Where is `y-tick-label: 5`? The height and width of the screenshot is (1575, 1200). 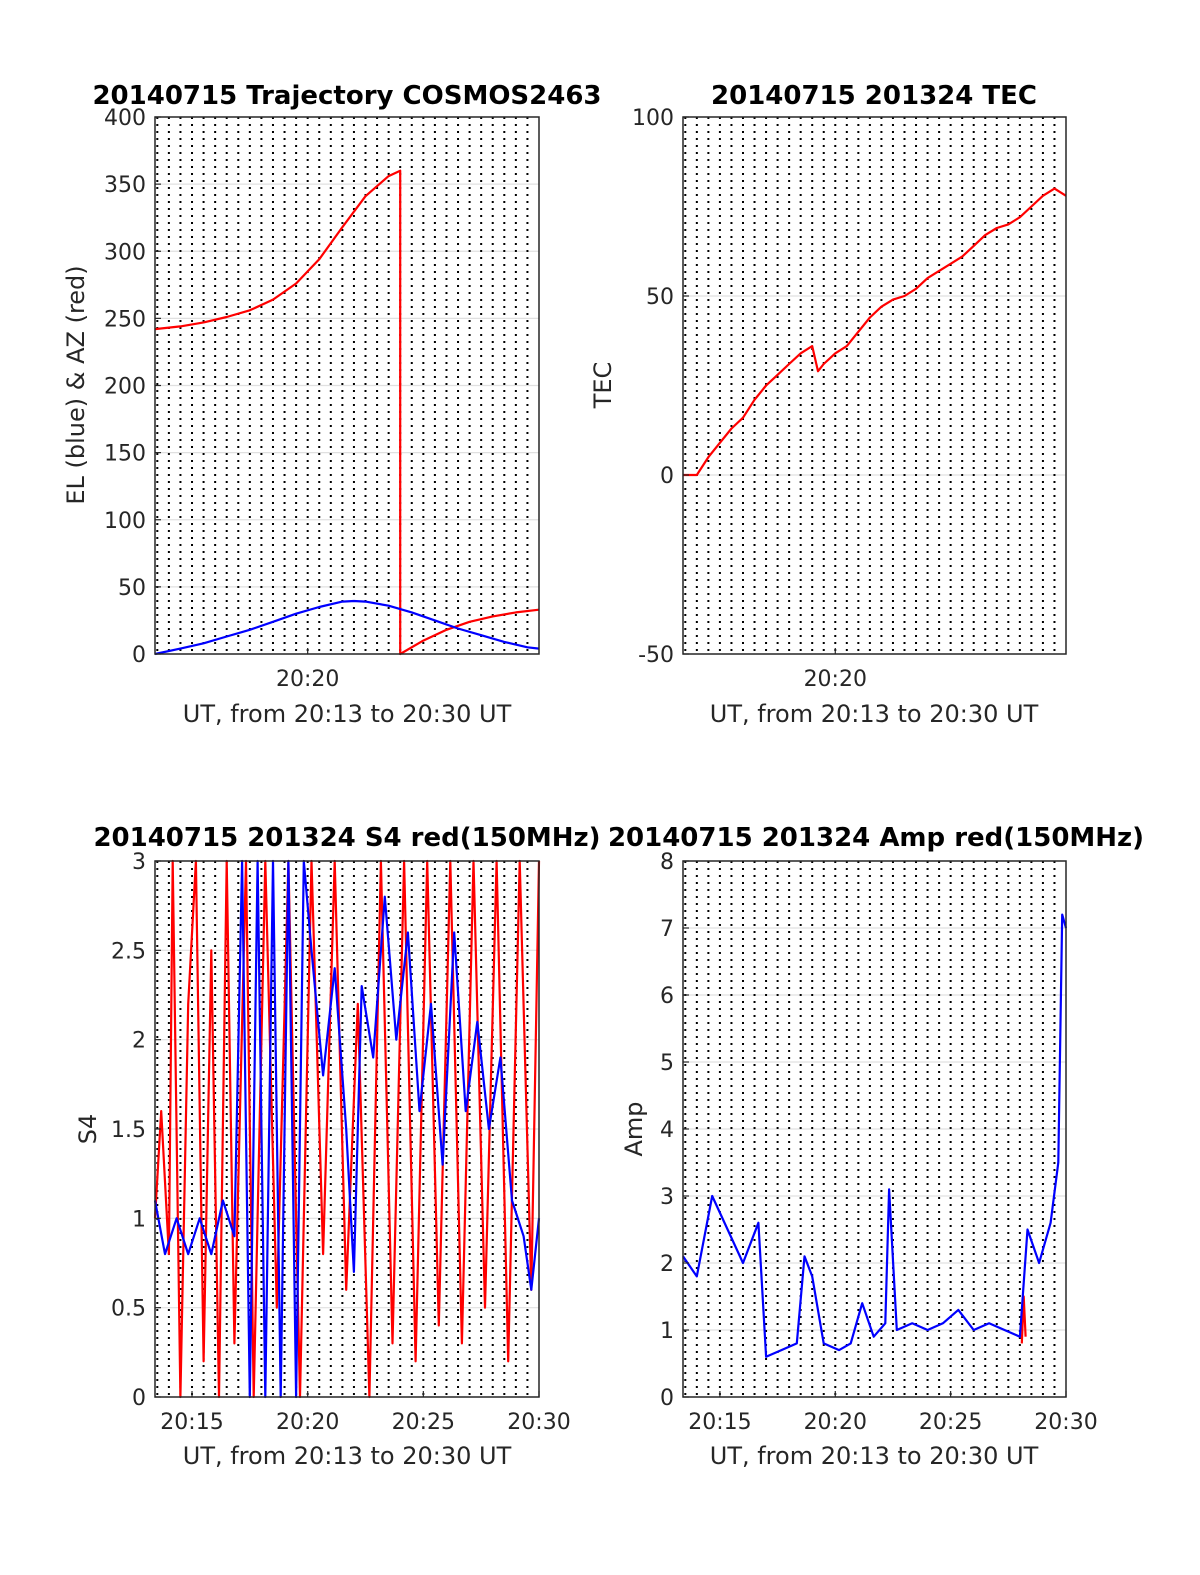 y-tick-label: 5 is located at coordinates (667, 1063).